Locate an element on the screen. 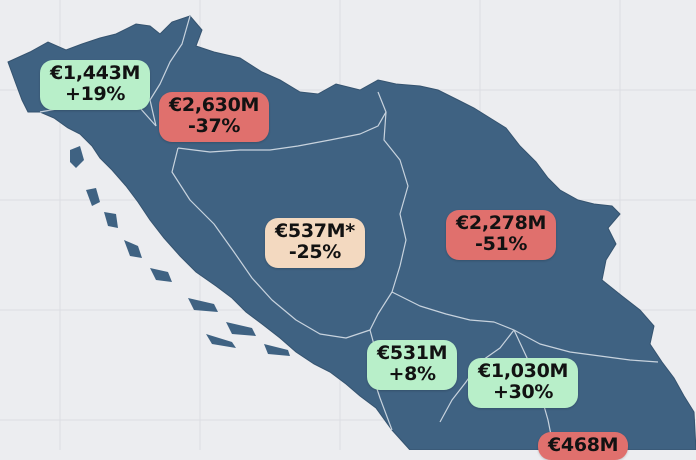  region-badge-bosnia: €537M* -25% is located at coordinates (315, 243).